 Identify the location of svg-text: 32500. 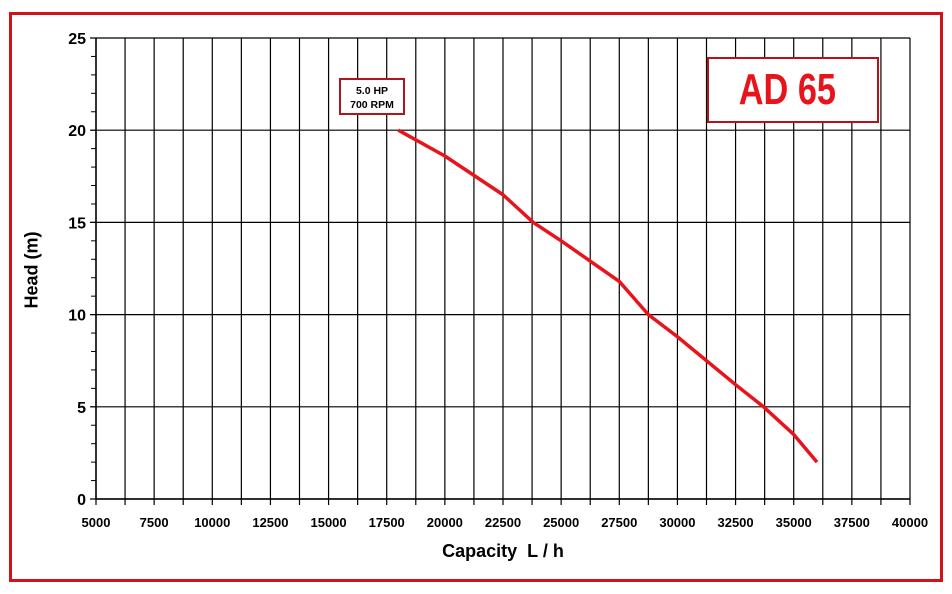
(735, 522).